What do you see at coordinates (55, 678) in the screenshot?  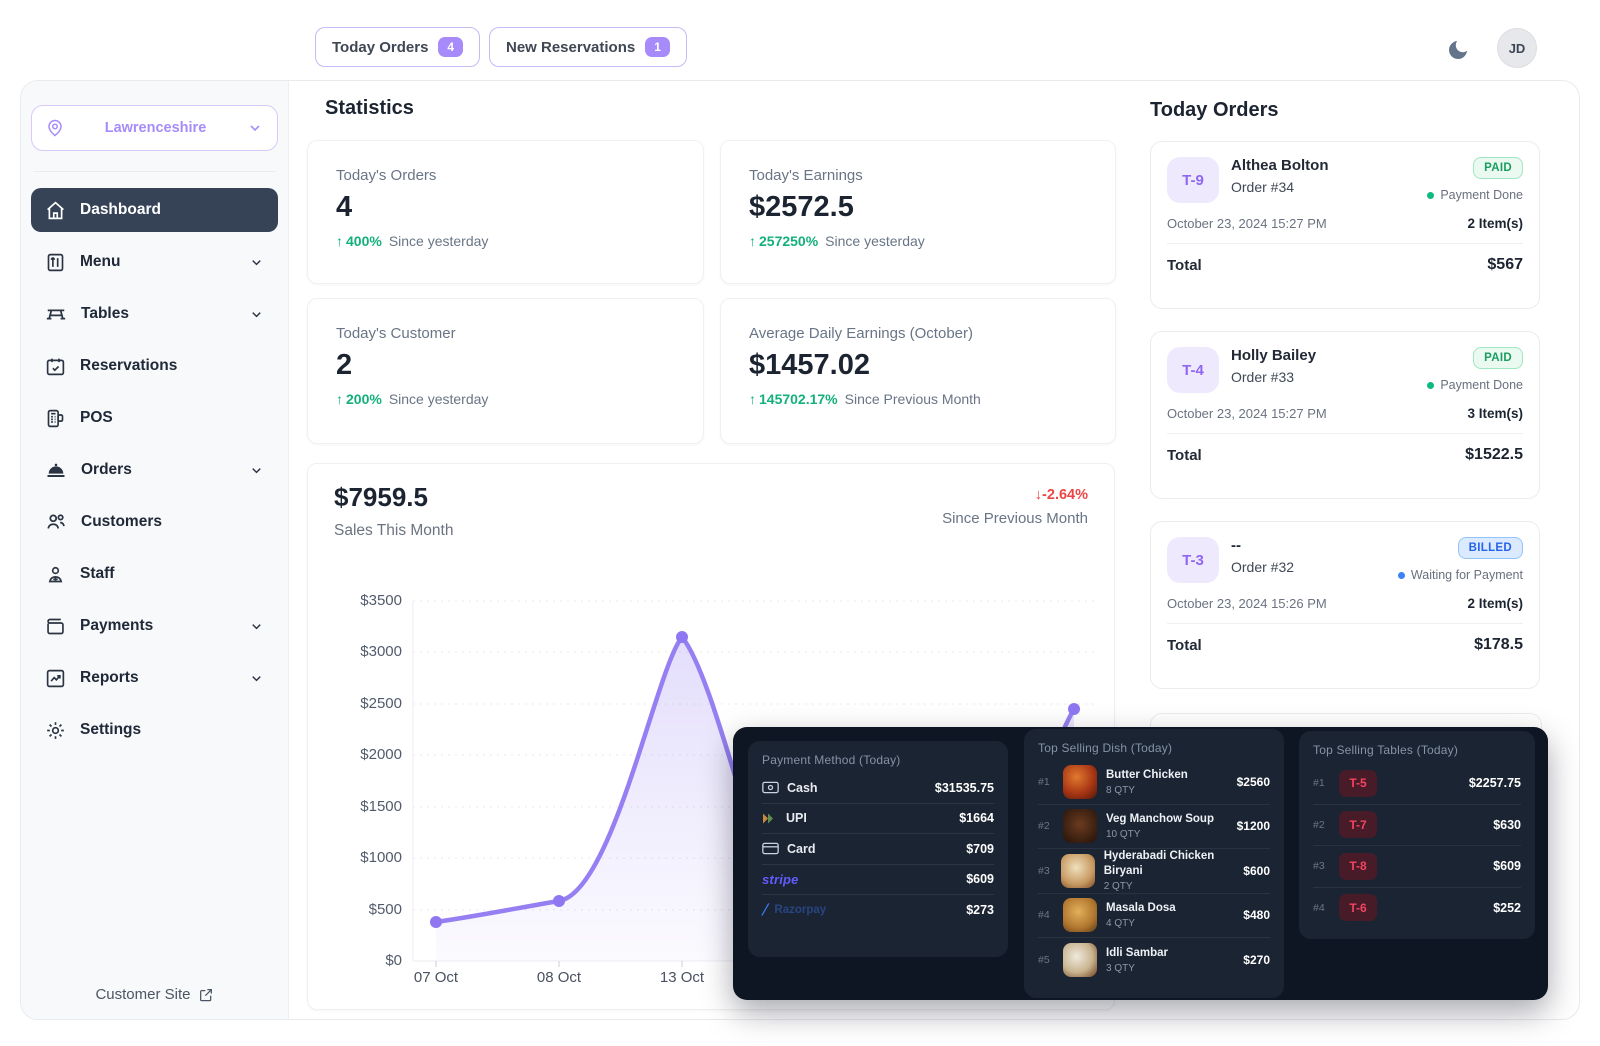 I see `report-chart-icon` at bounding box center [55, 678].